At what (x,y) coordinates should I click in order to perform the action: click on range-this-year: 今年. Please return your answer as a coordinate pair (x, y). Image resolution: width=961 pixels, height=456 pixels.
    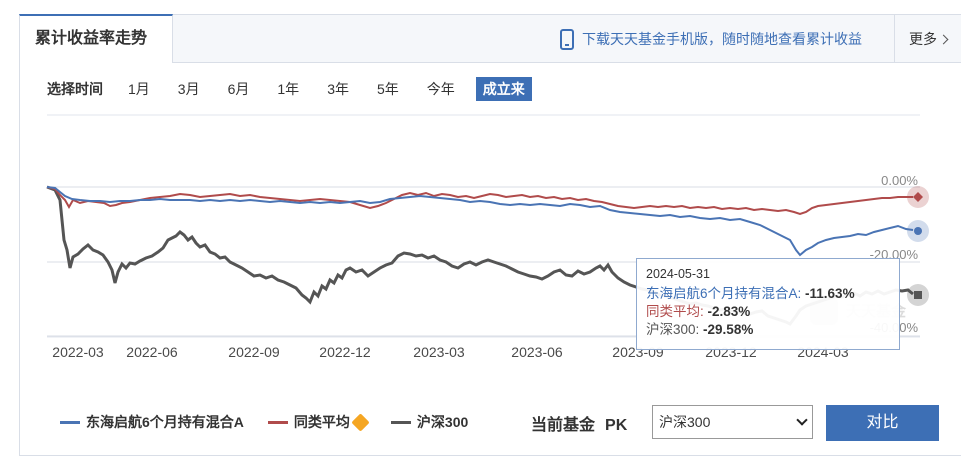
    Looking at the image, I should click on (440, 89).